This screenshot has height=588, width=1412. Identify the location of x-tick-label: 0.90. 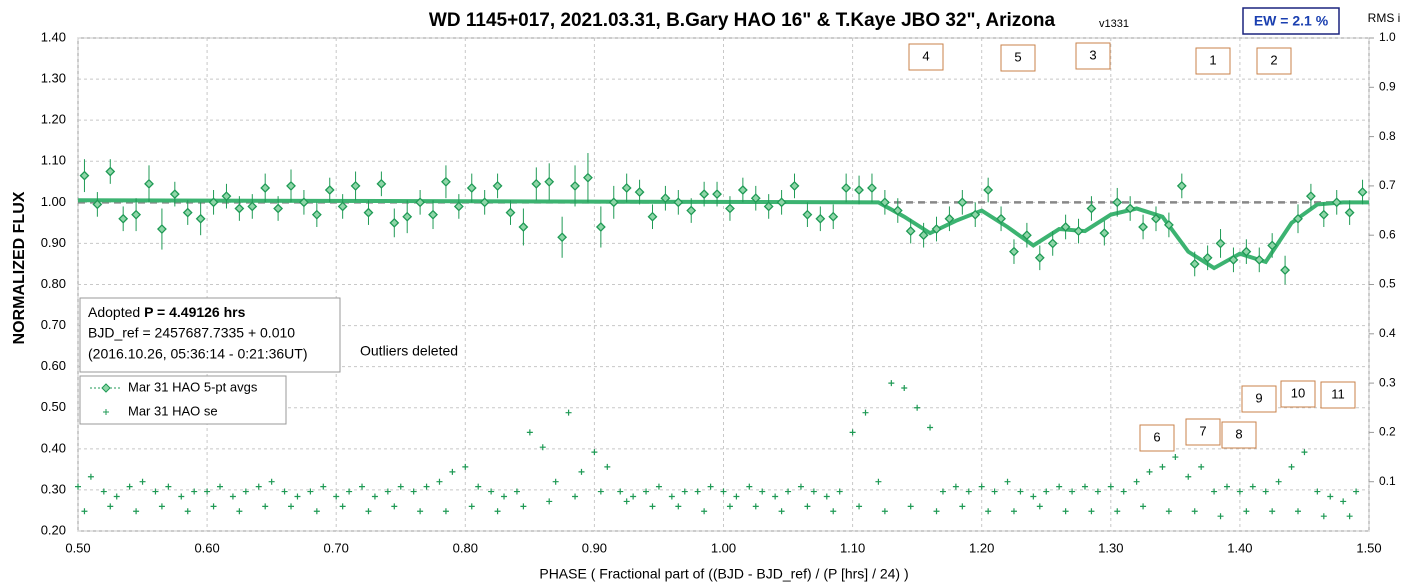
(594, 547).